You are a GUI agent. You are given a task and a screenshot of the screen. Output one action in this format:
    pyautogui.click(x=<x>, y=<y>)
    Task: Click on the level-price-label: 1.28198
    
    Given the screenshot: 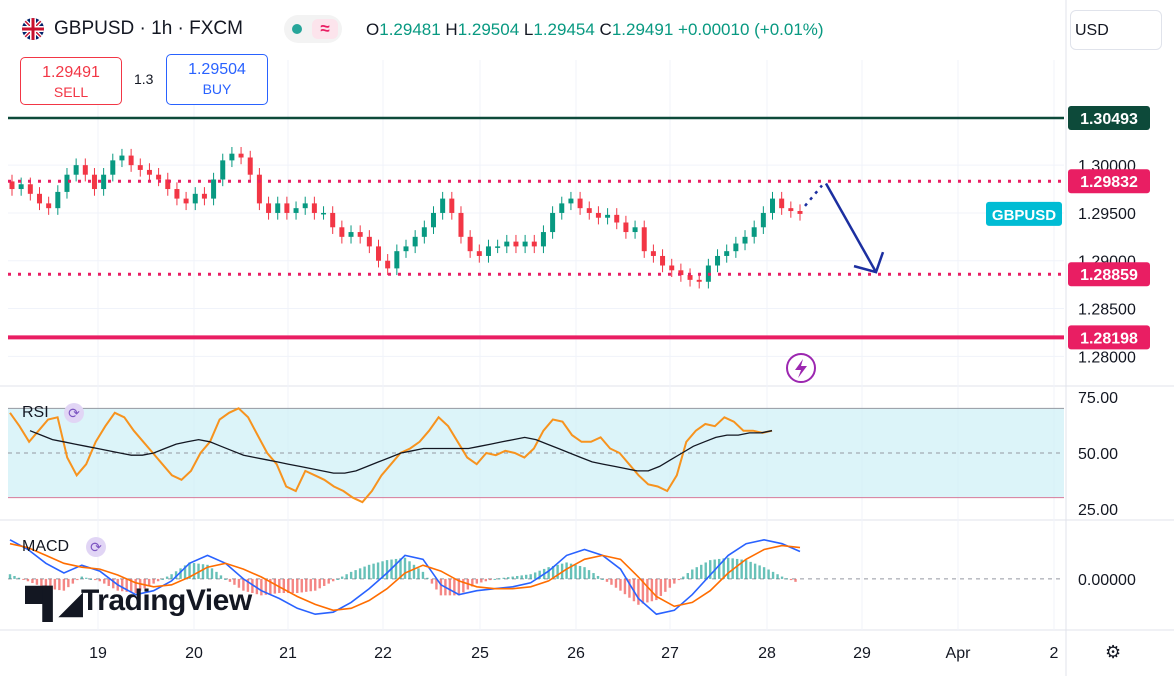 What is the action you would take?
    pyautogui.click(x=1109, y=338)
    